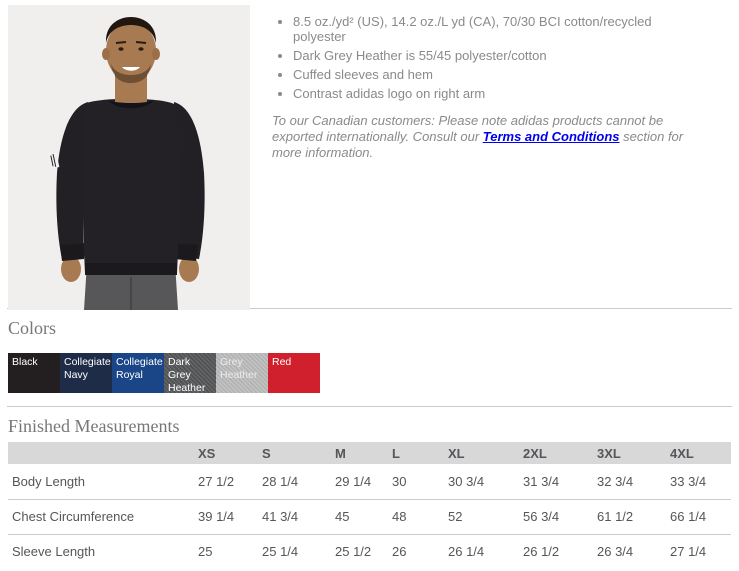  What do you see at coordinates (541, 516) in the screenshot?
I see `measurement-value: 56 3/4` at bounding box center [541, 516].